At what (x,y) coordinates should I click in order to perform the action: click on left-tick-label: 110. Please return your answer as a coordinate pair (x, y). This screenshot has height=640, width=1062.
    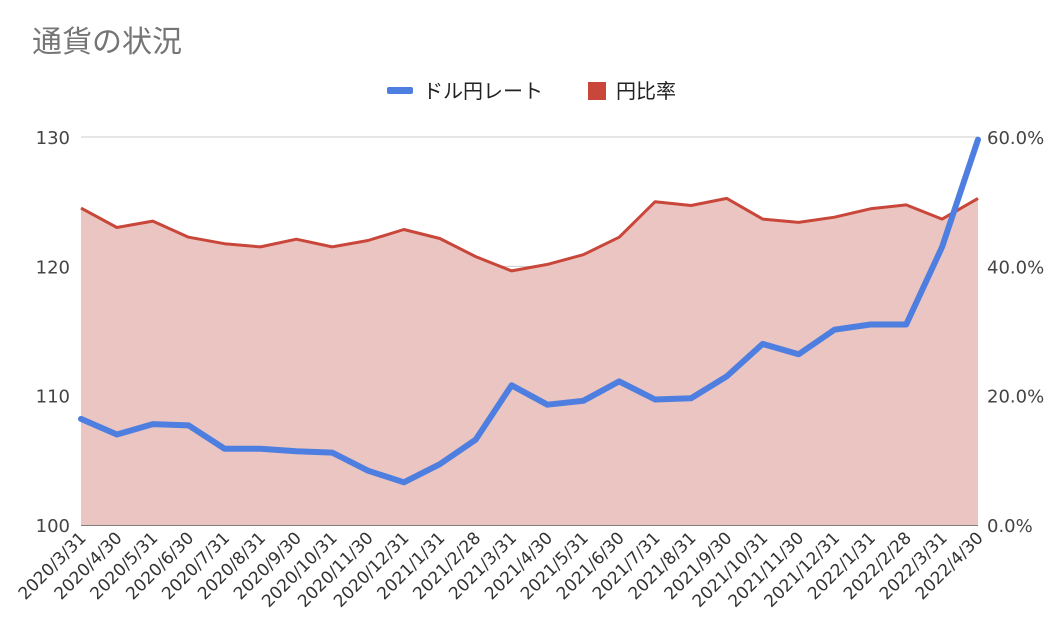
    Looking at the image, I should click on (53, 397).